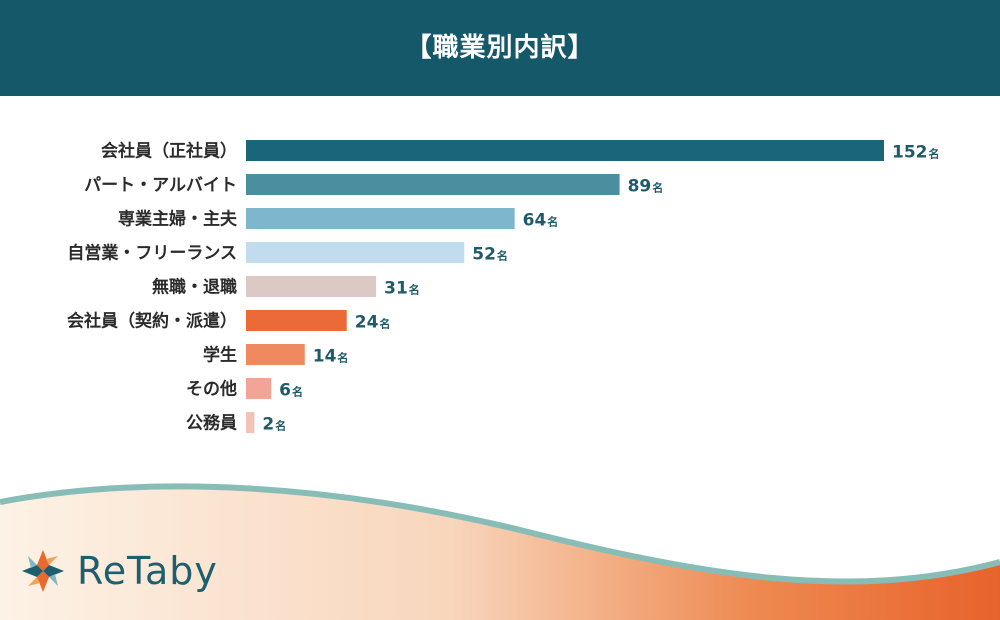 This screenshot has width=1000, height=620. Describe the element at coordinates (160, 186) in the screenshot. I see `category-label: パート・アルバイト` at that location.